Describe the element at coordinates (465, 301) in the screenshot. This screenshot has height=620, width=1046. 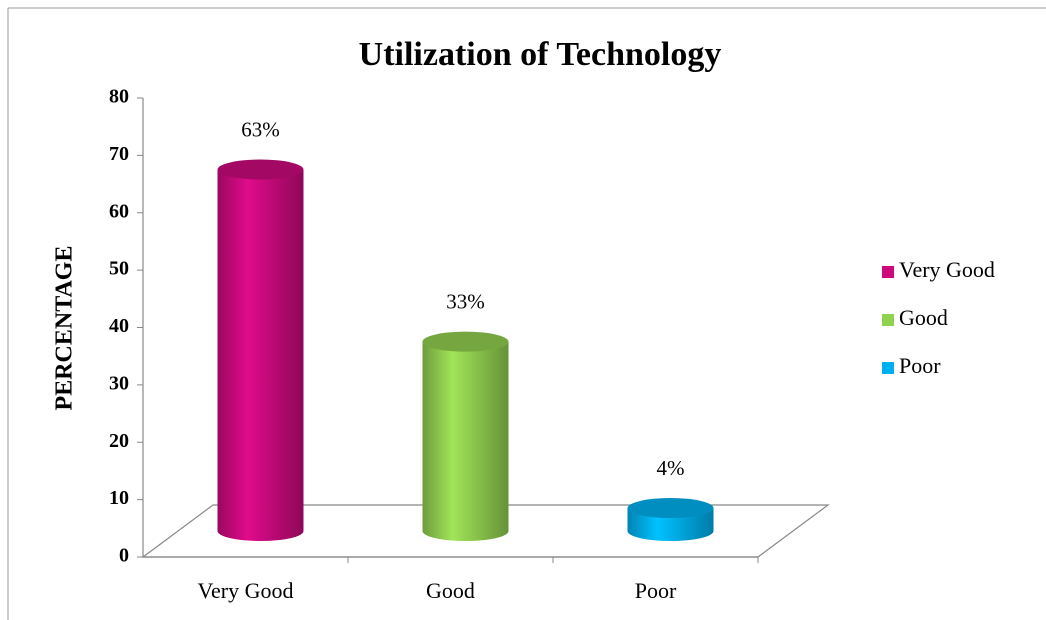
I see `value-label: 33%` at that location.